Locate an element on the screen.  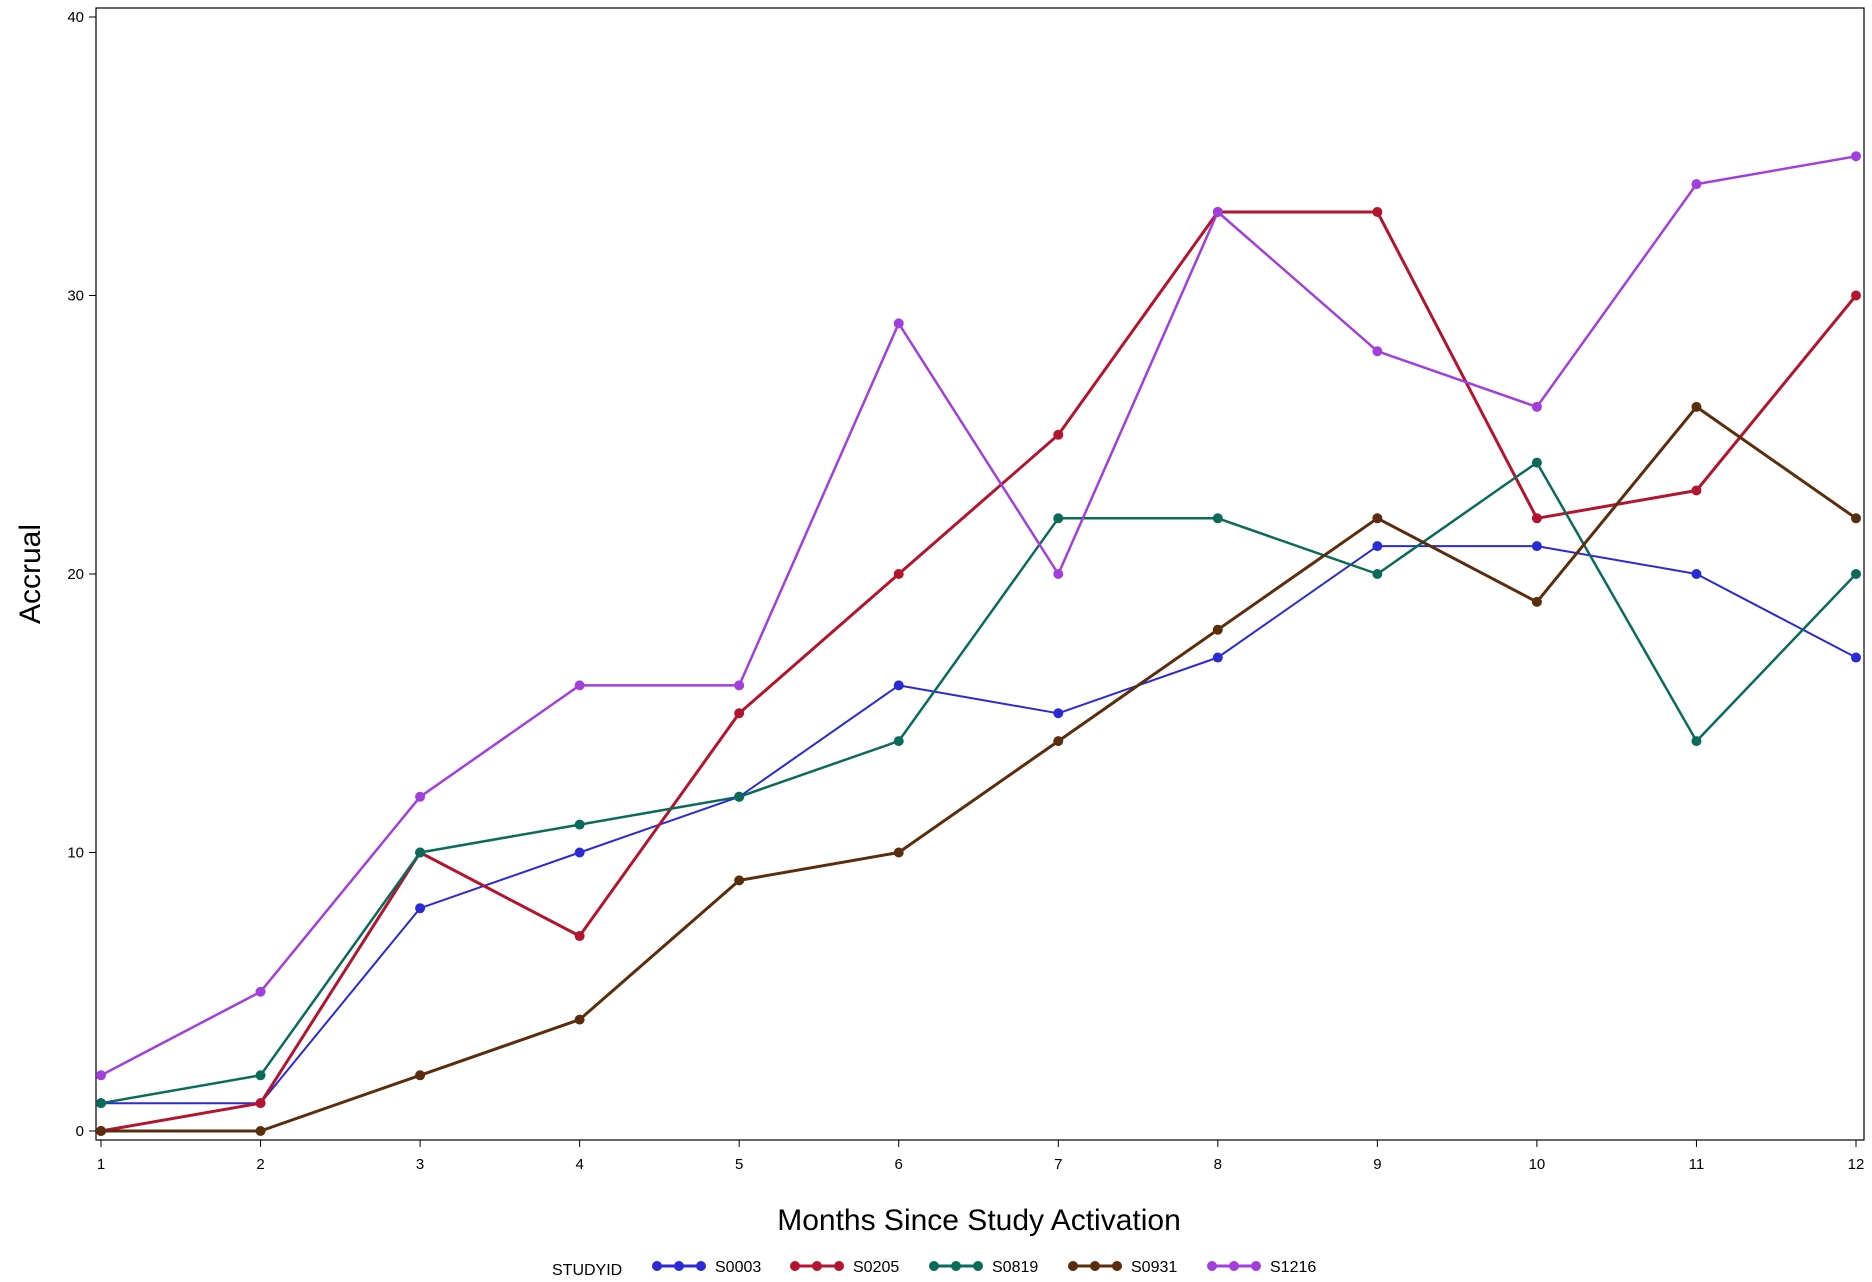
legend-label: S0003 is located at coordinates (738, 1267).